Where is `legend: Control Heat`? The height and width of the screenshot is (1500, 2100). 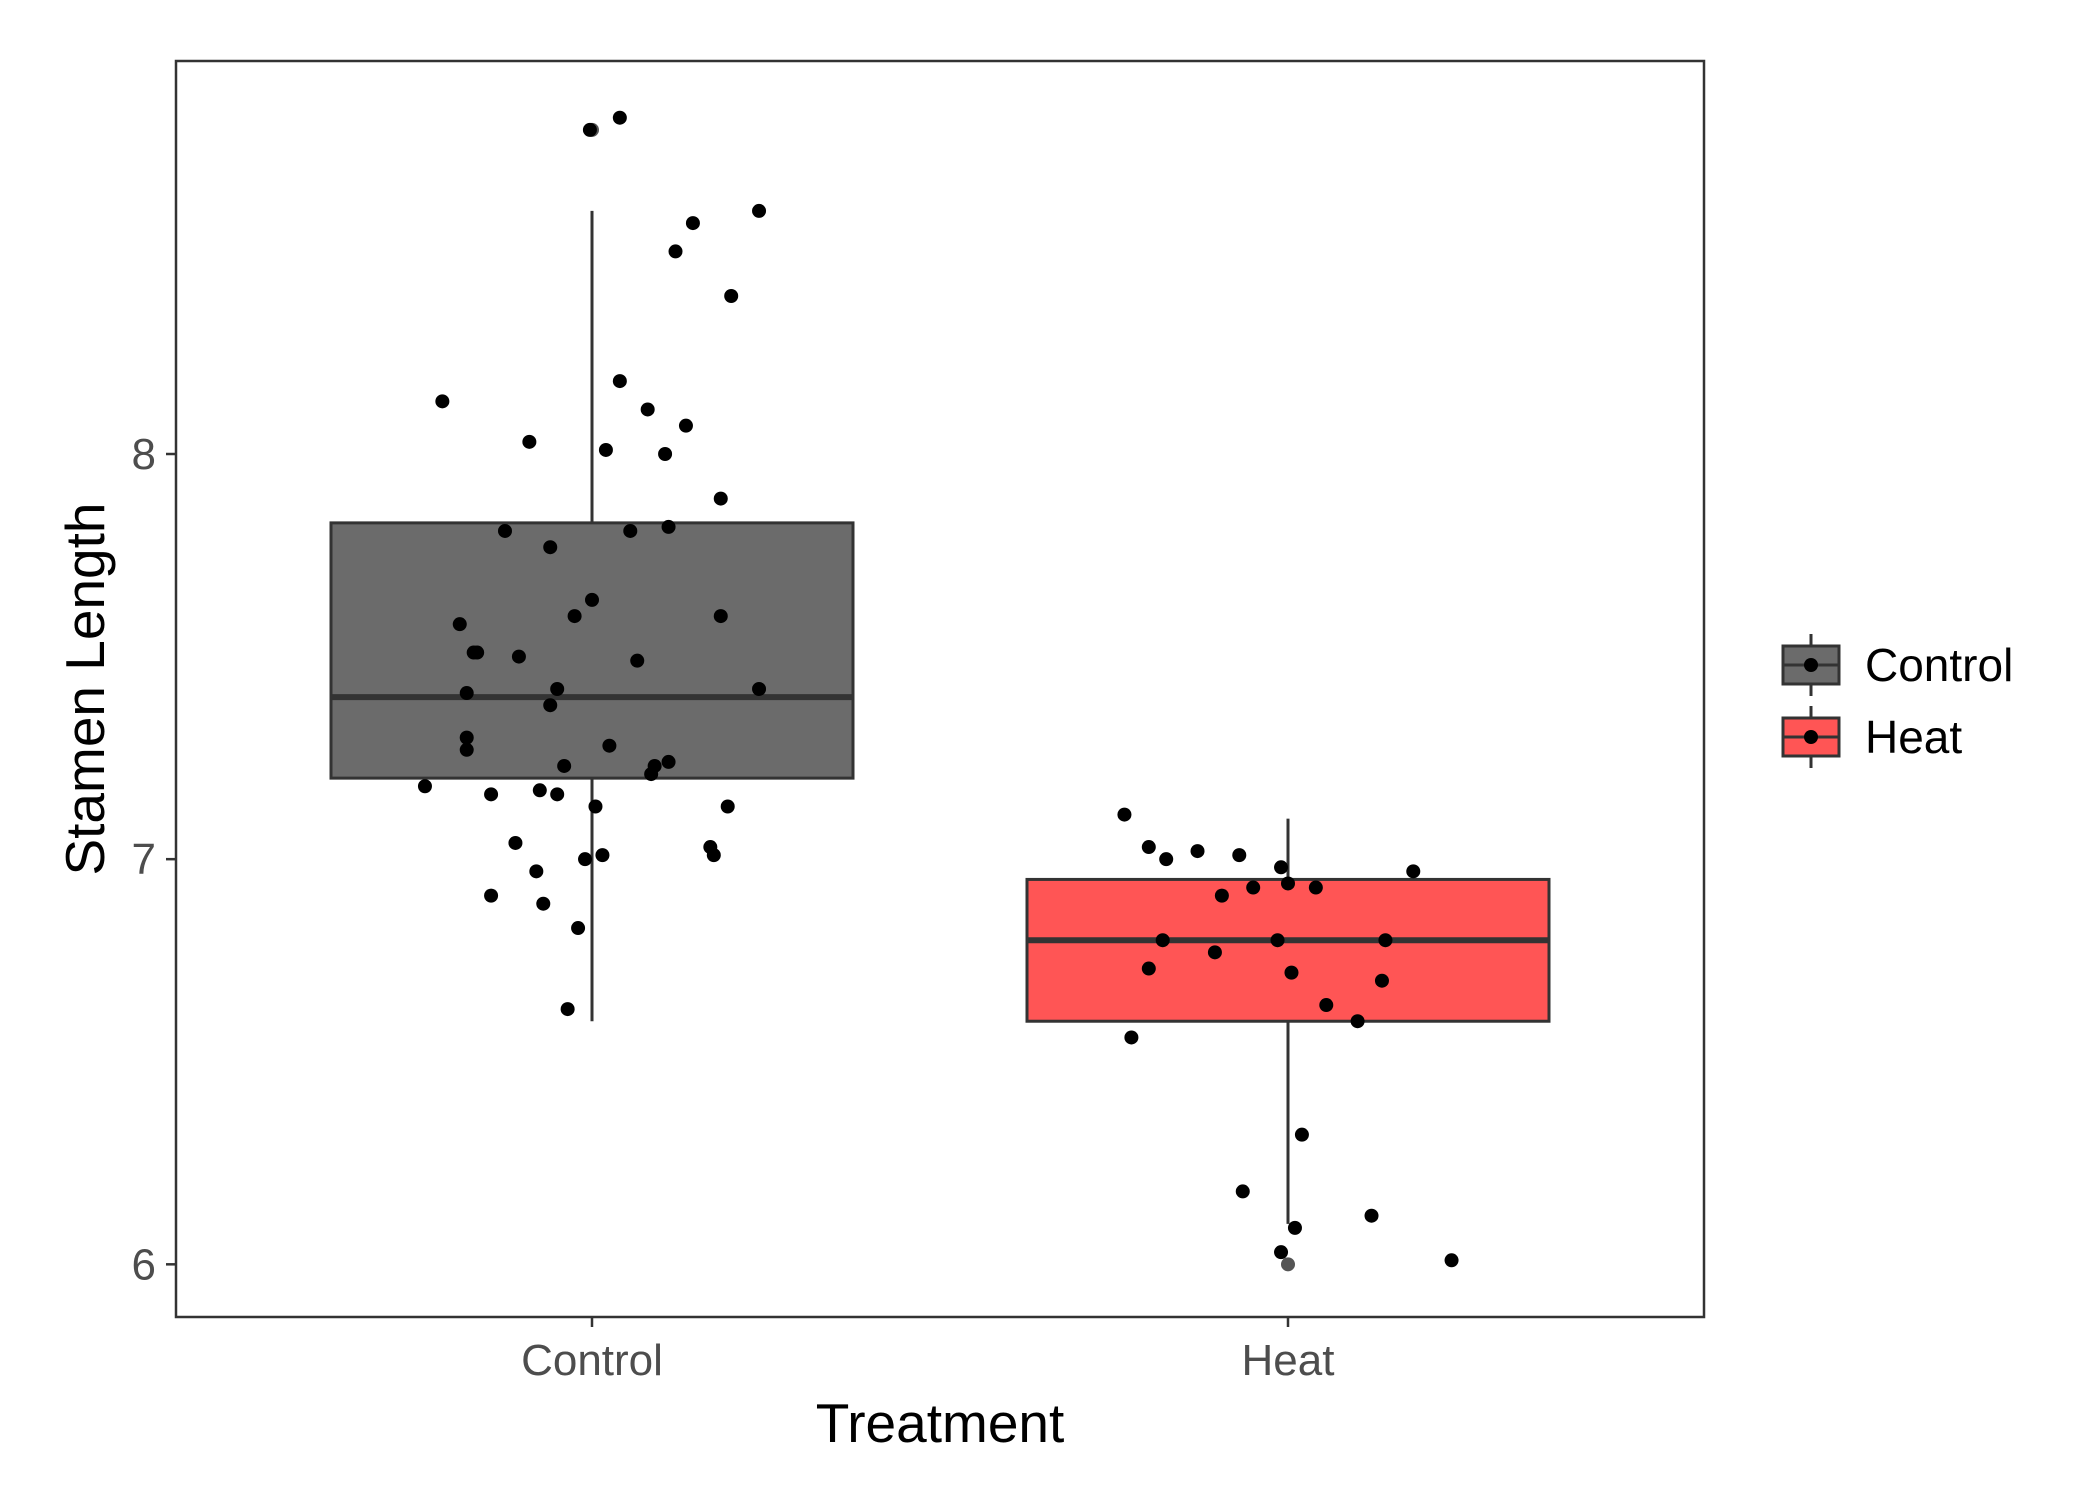
legend: Control Heat is located at coordinates (1897, 701).